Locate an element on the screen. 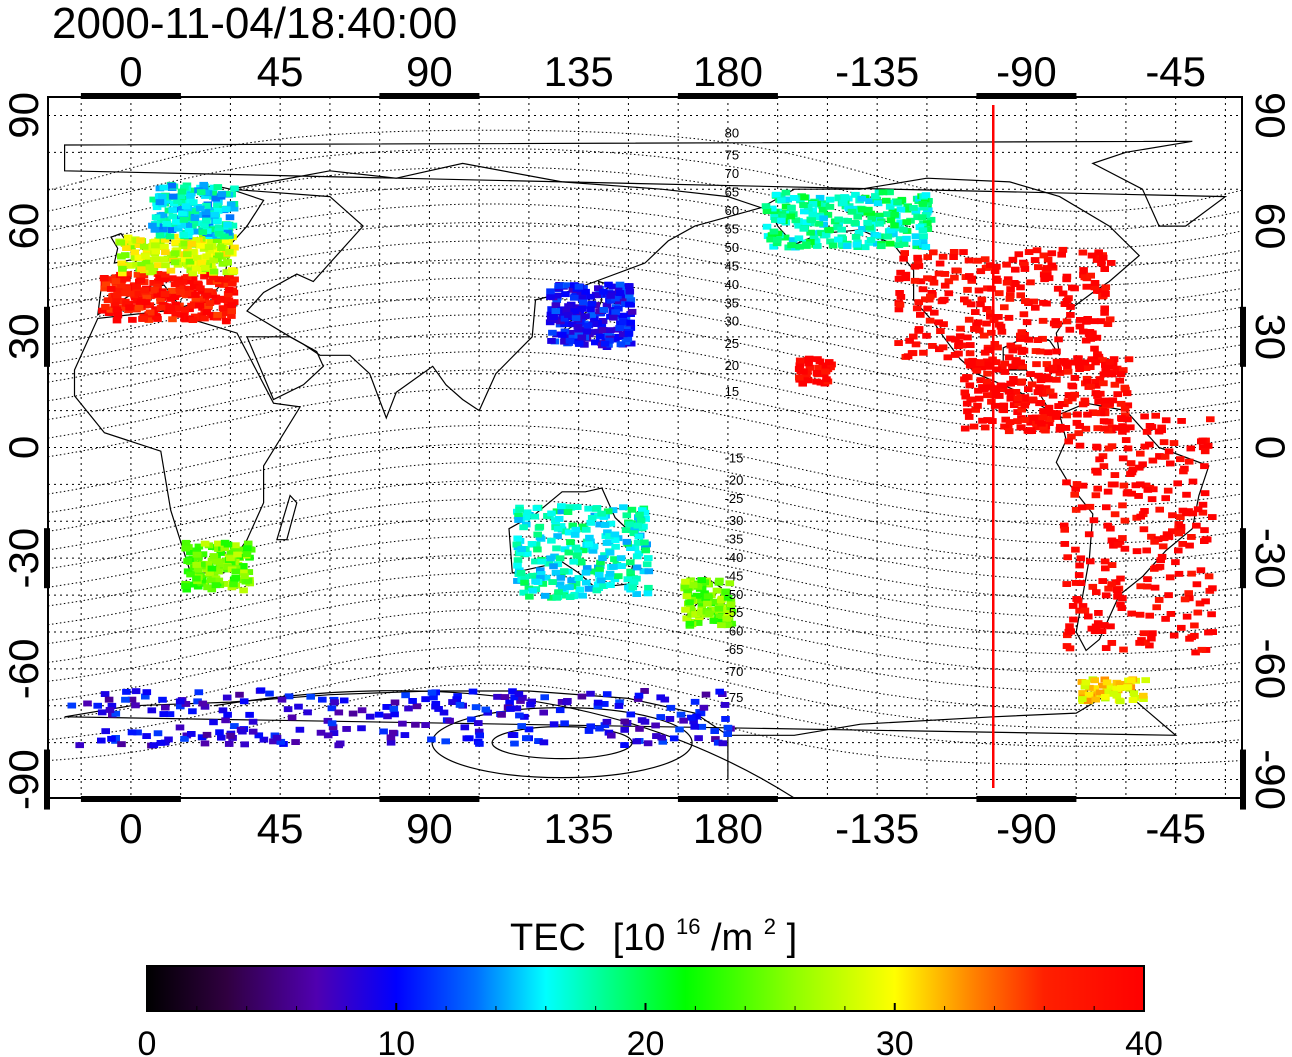 The height and width of the screenshot is (1057, 1292). contour-label--30: -30 is located at coordinates (734, 520).